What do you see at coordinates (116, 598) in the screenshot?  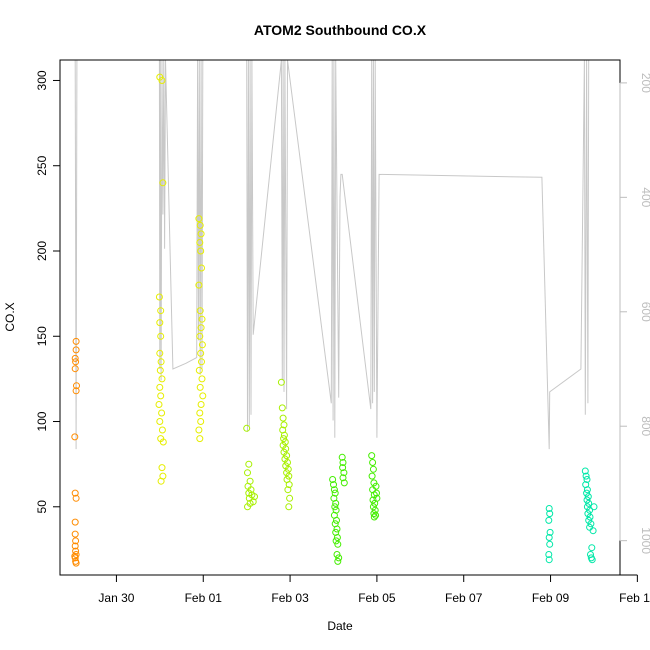 I see `x-tick-label: Jan 30` at bounding box center [116, 598].